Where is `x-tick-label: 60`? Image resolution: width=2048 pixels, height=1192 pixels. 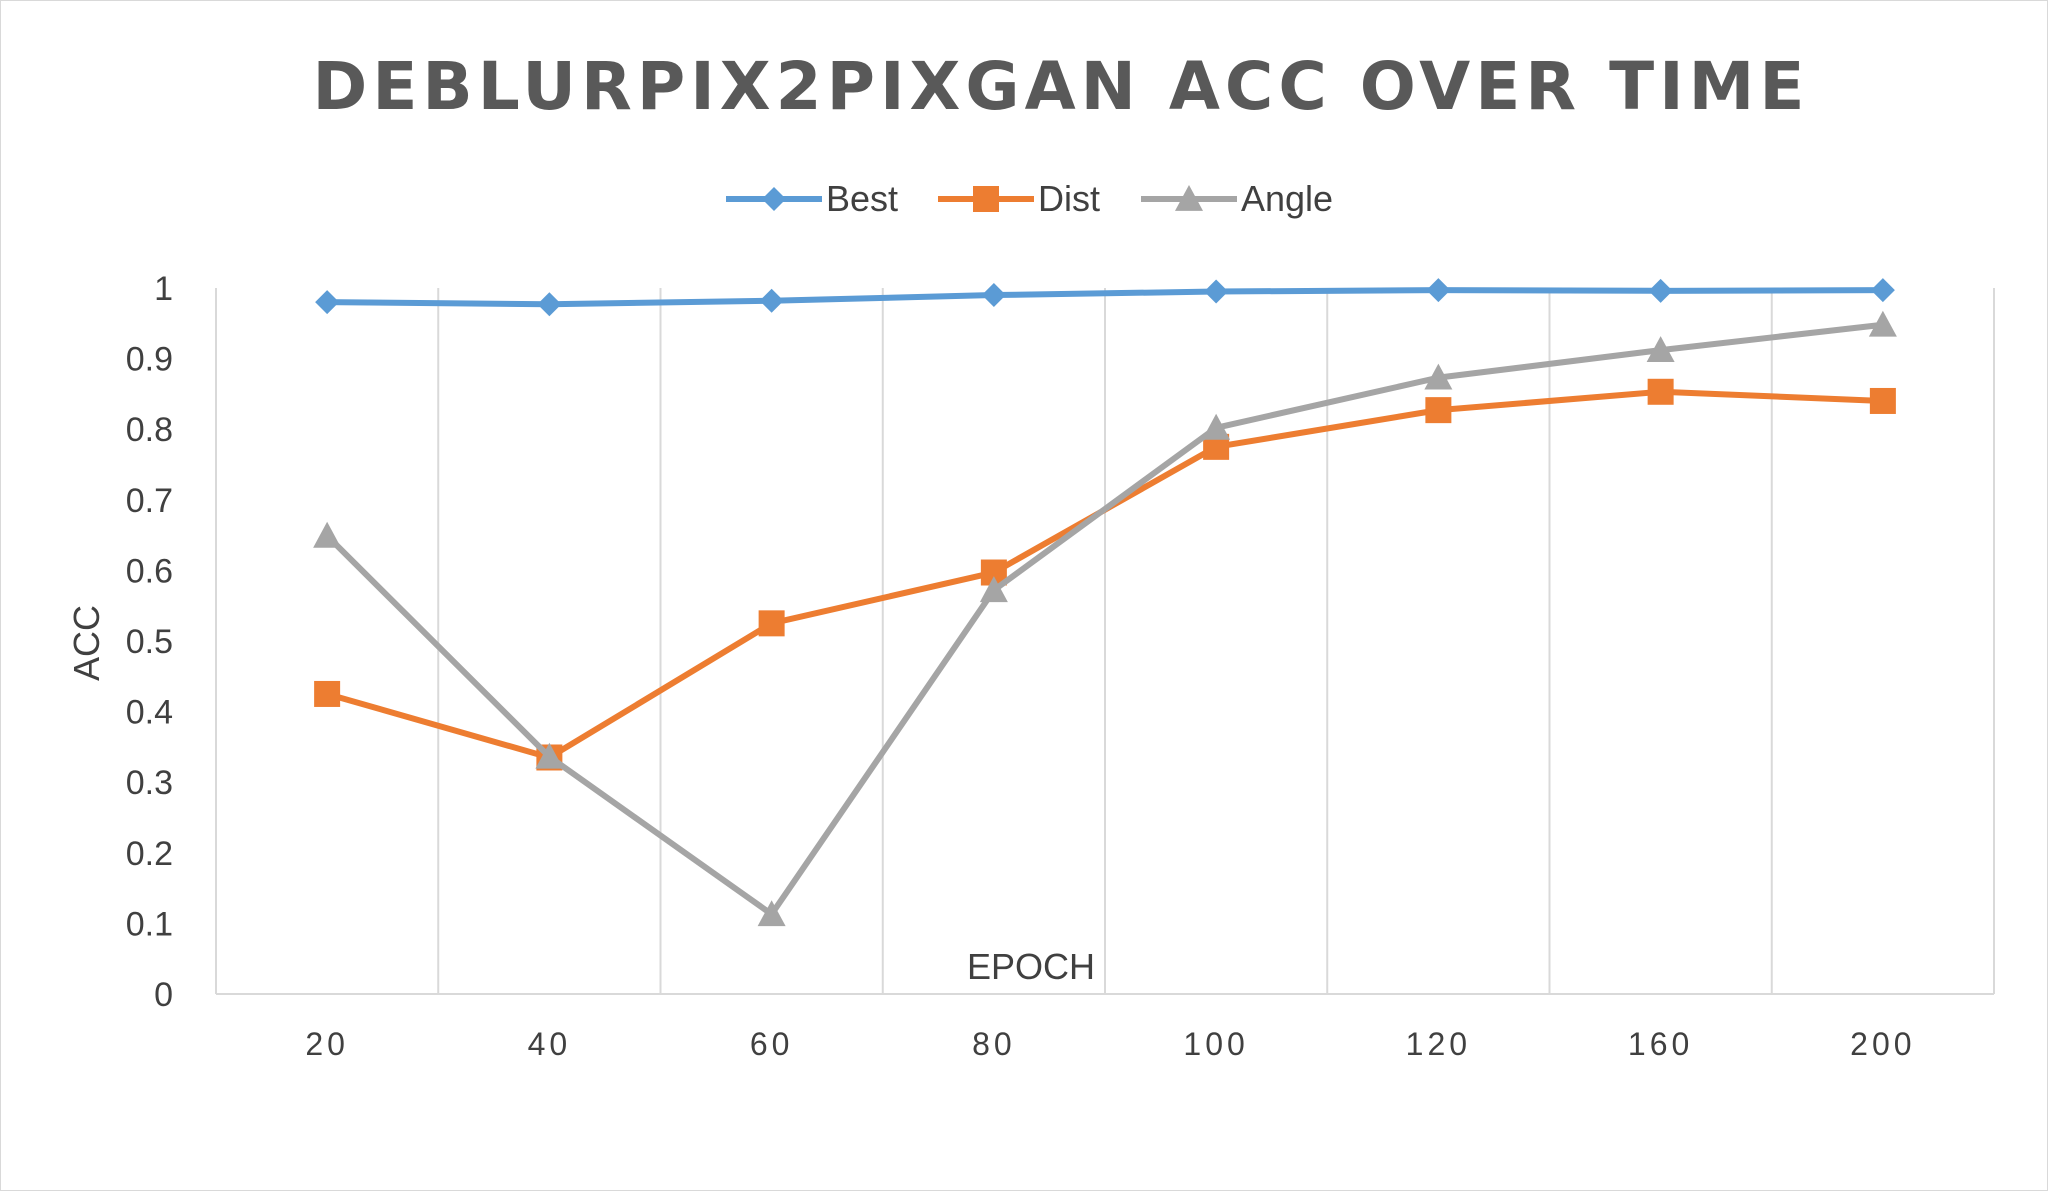 x-tick-label: 60 is located at coordinates (772, 1044).